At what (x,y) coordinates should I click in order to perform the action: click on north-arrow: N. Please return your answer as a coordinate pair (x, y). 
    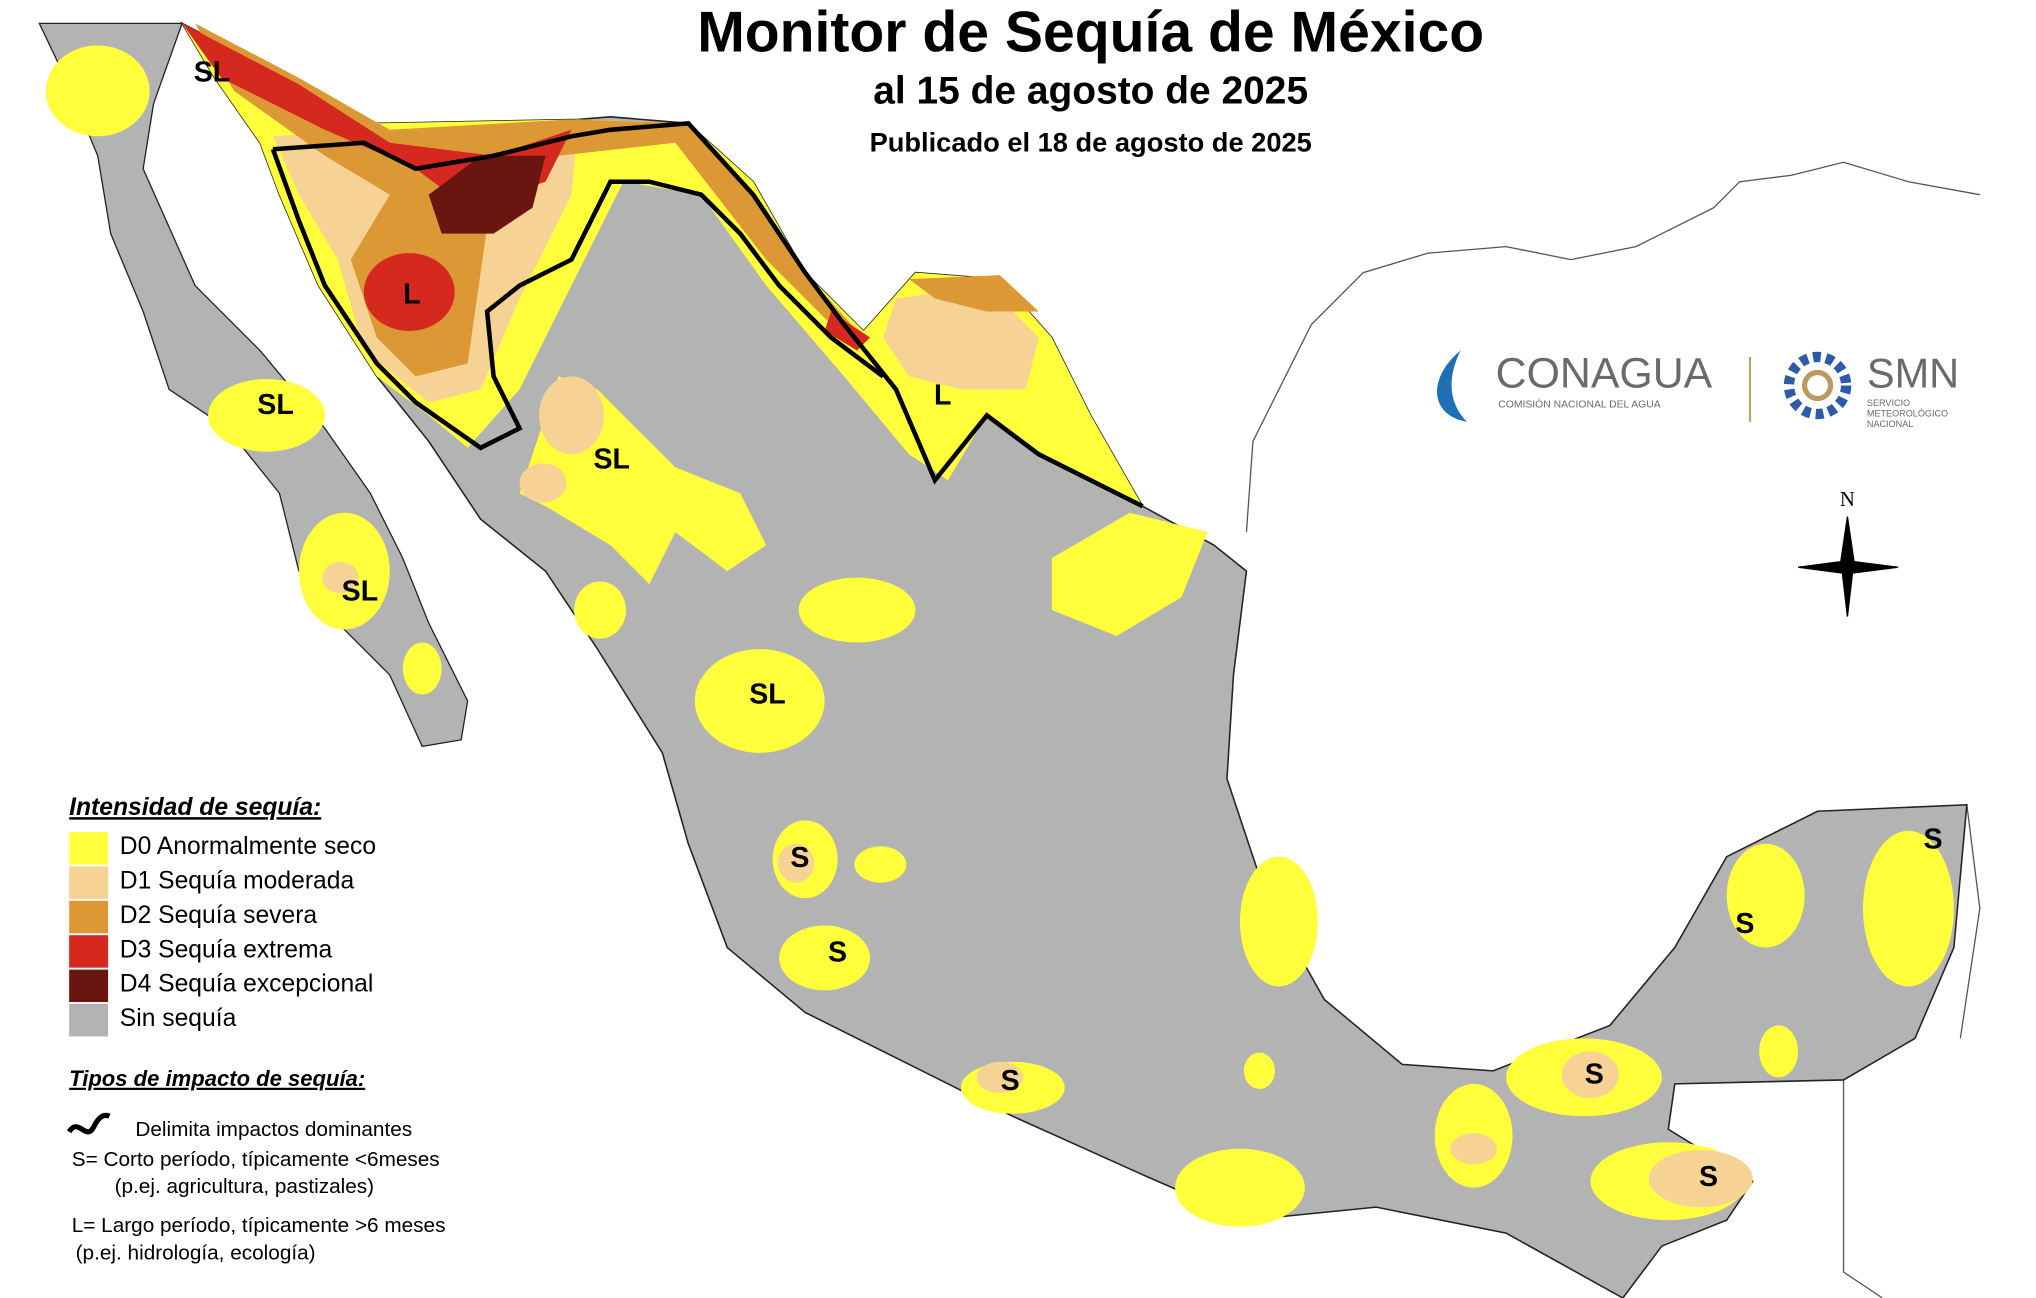
    Looking at the image, I should click on (1848, 553).